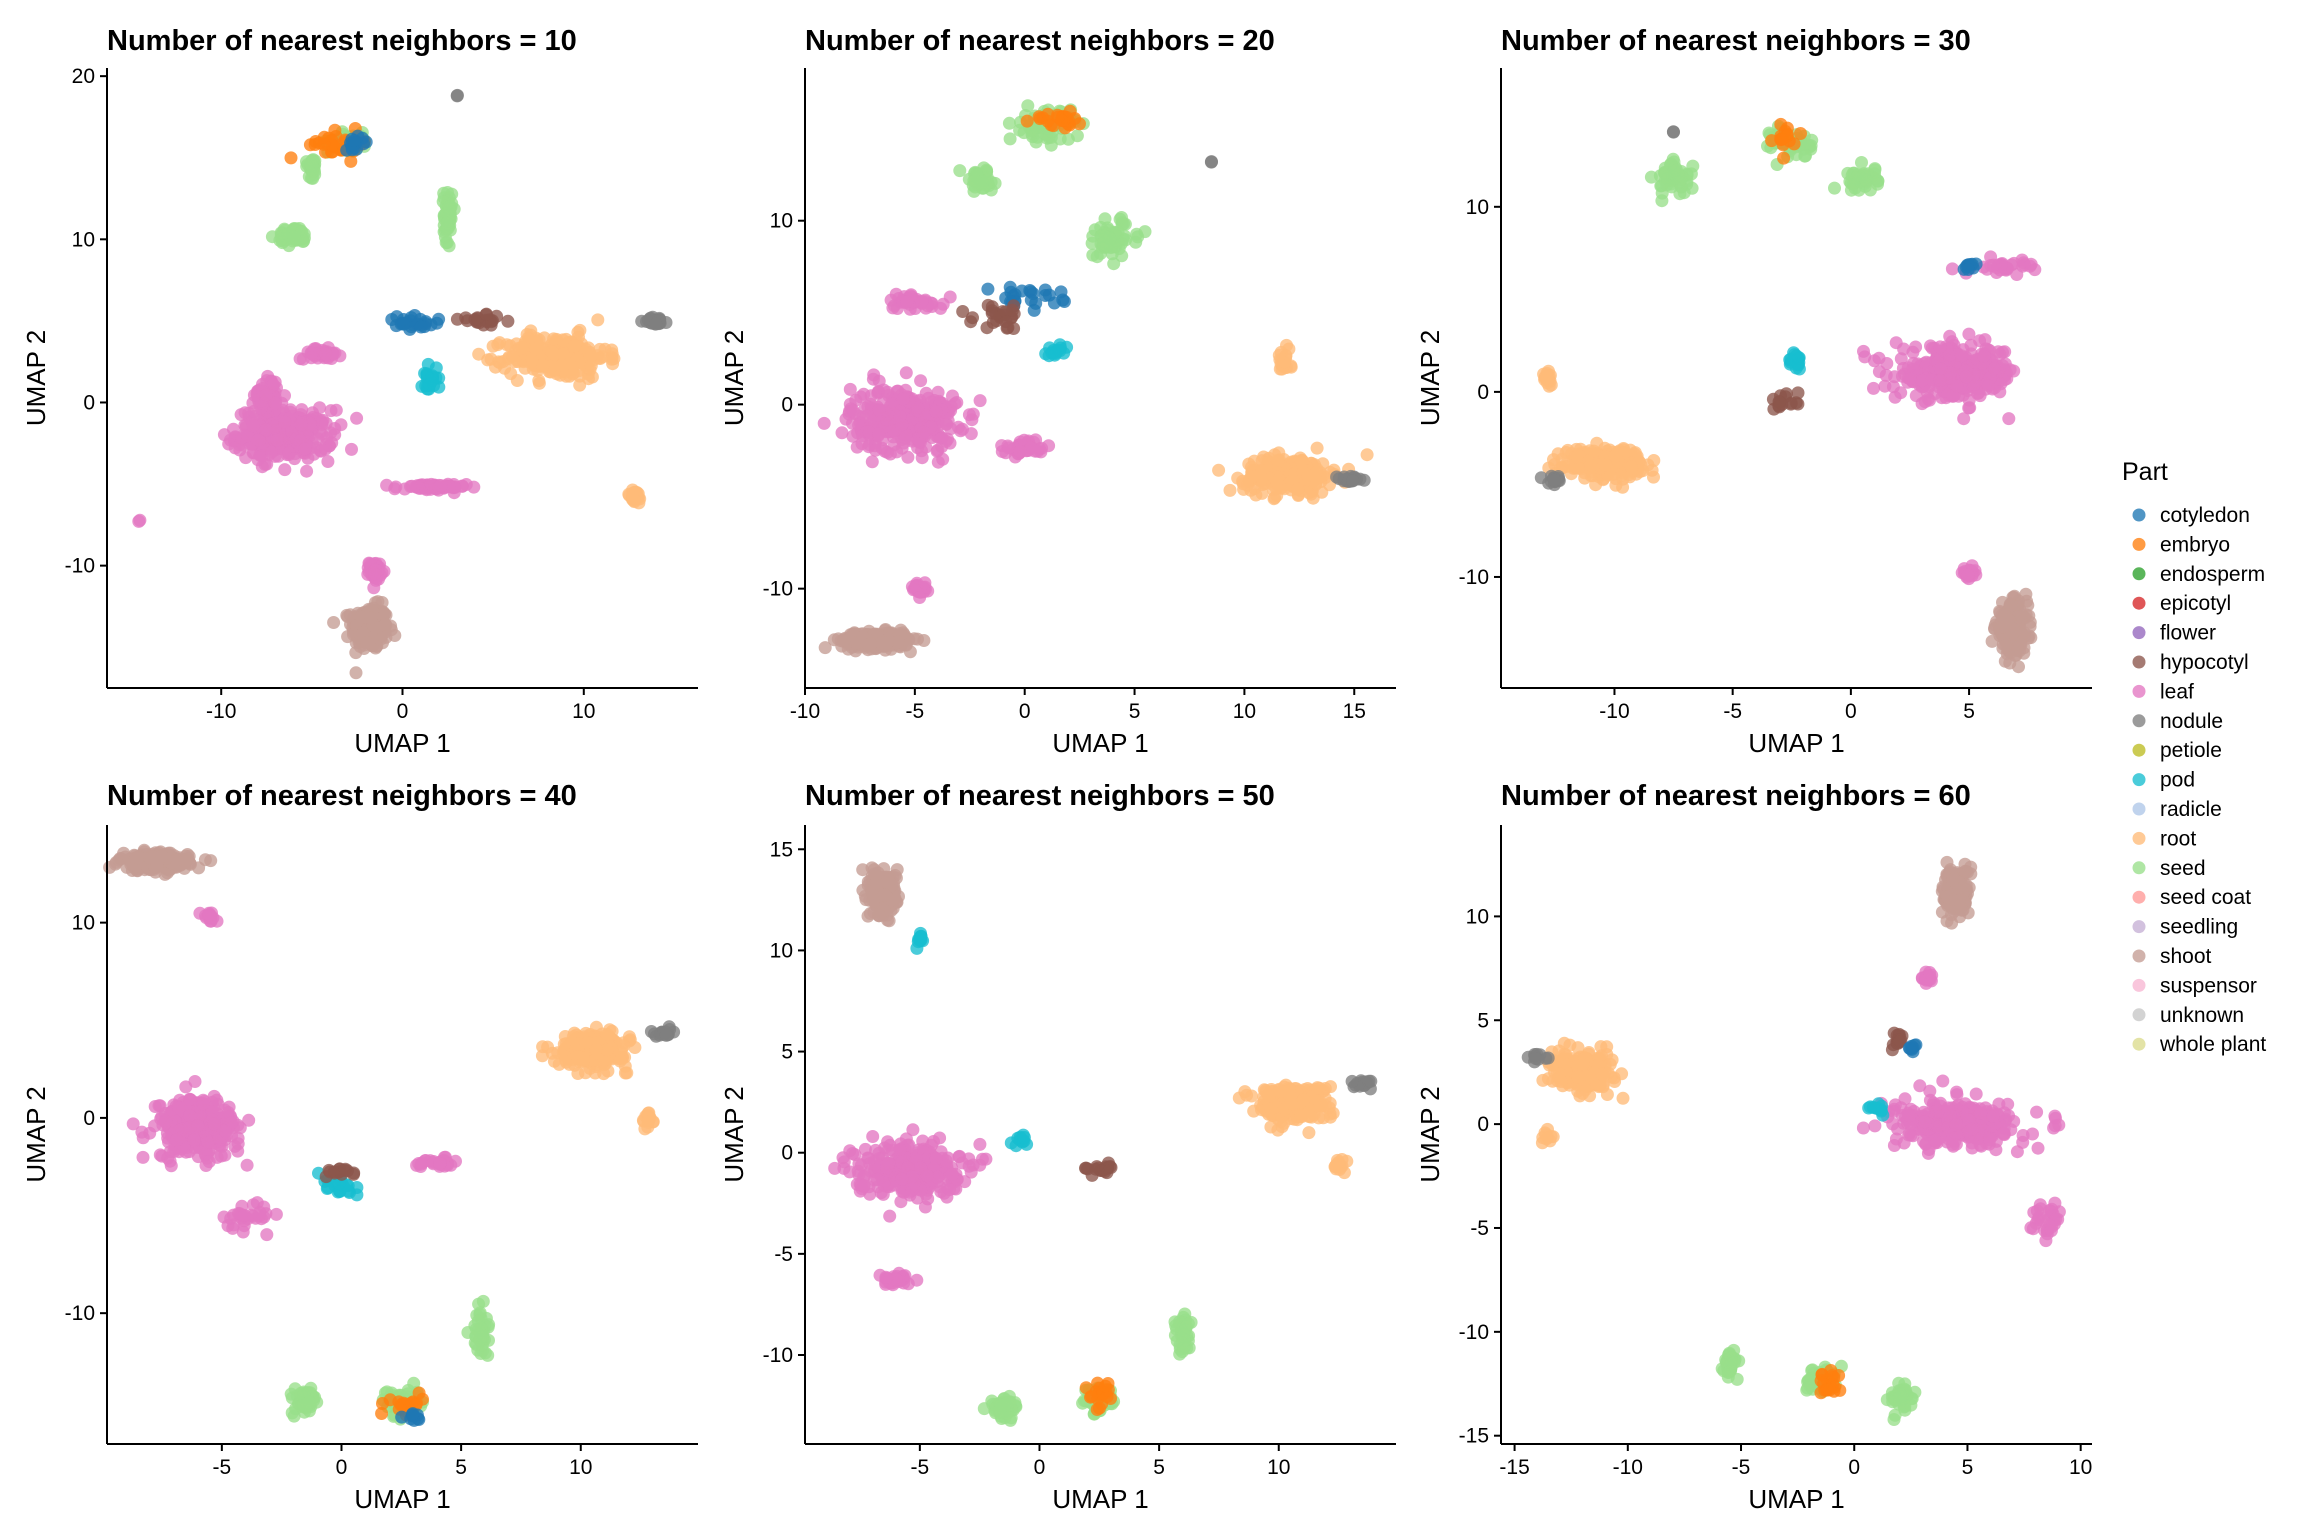 The width and height of the screenshot is (2304, 1536). Describe the element at coordinates (1006, 312) in the screenshot. I see `point-hypocotyl` at that location.